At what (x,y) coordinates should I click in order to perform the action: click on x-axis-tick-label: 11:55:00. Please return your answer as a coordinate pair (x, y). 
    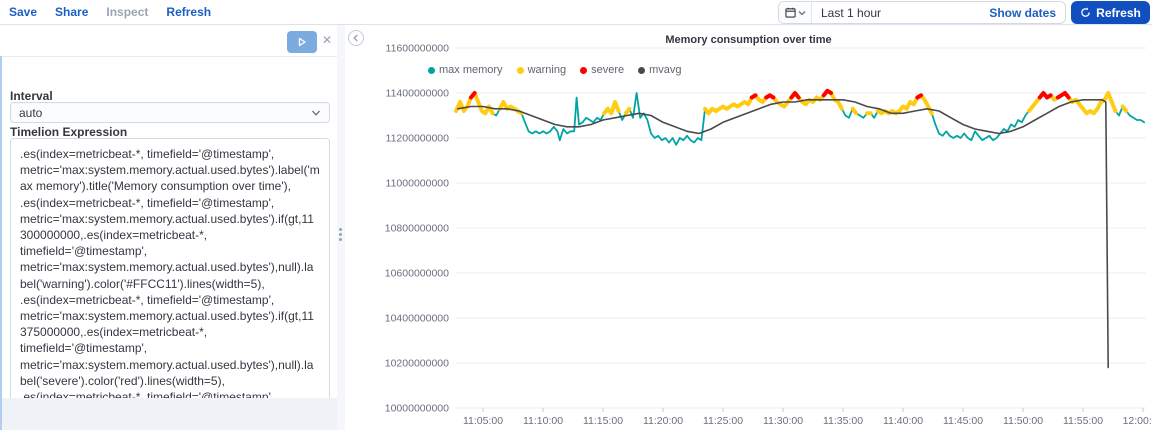
    Looking at the image, I should click on (1083, 421).